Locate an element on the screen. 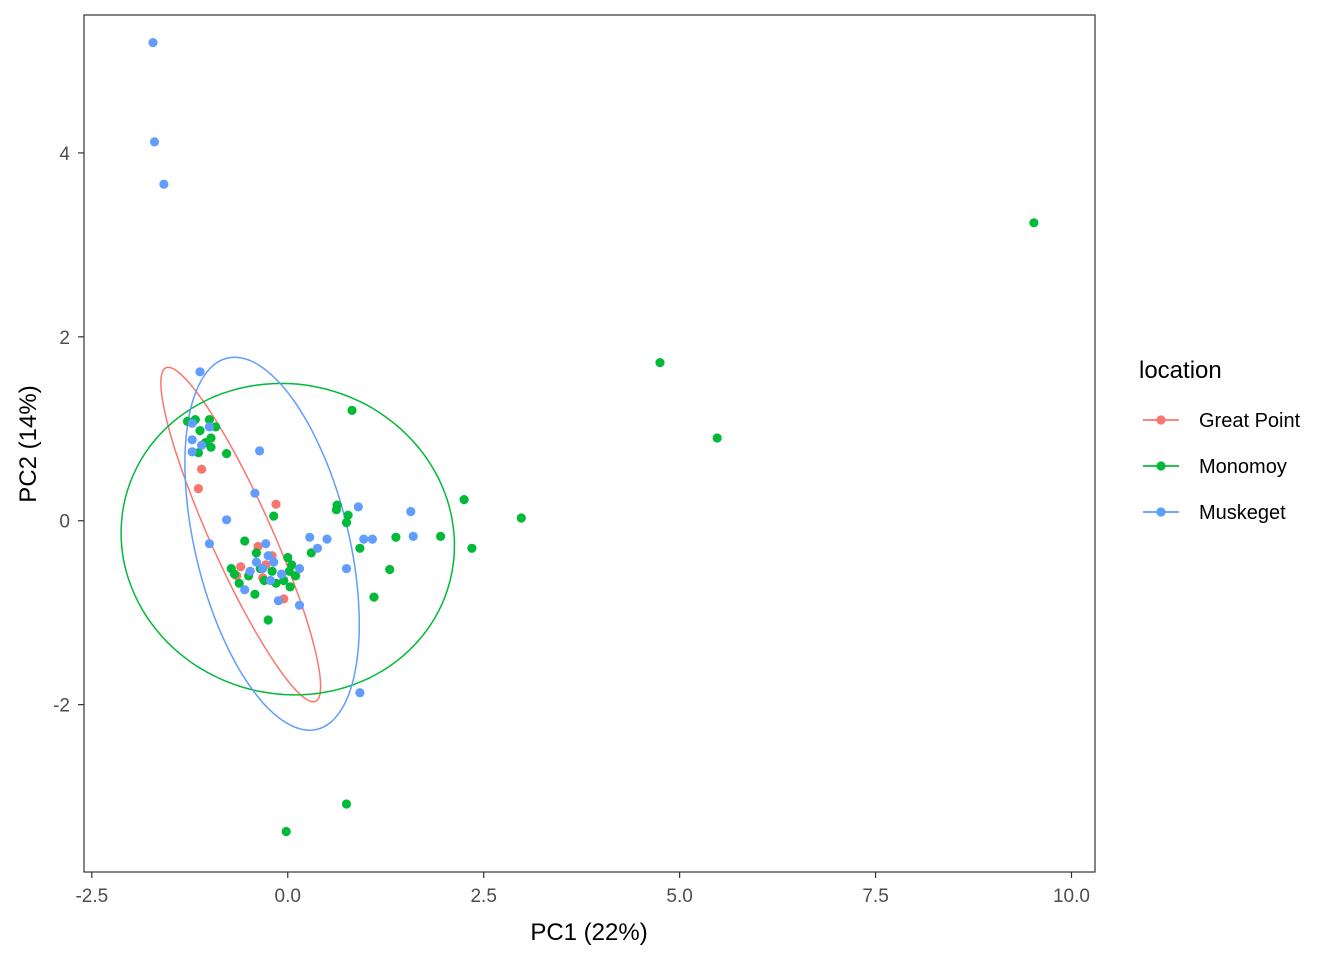 Image resolution: width=1344 pixels, height=960 pixels. legend: location Great Point Monomoy Muskeget is located at coordinates (1220, 440).